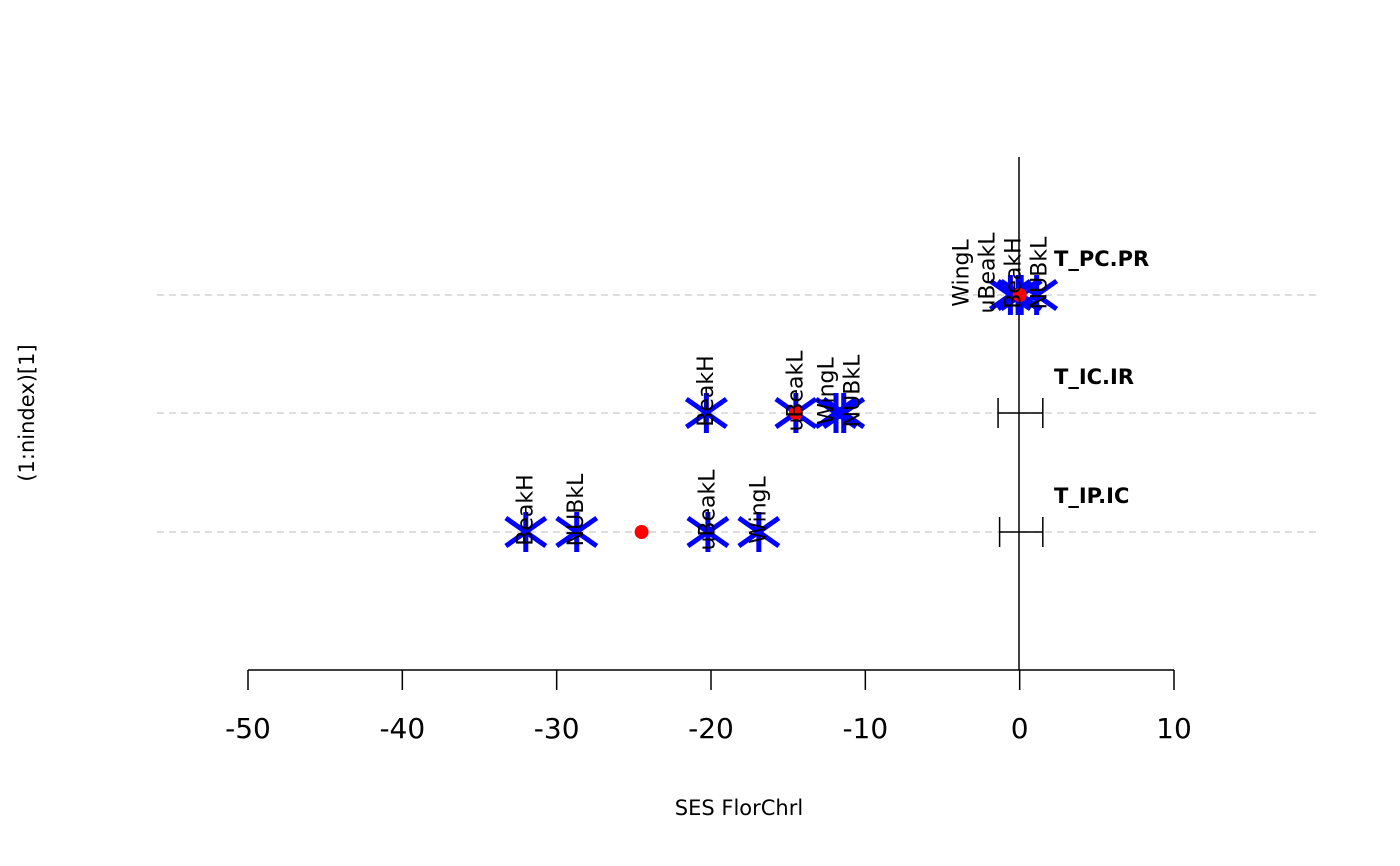 The width and height of the screenshot is (1400, 866). I want to click on x-tick-label: -10, so click(865, 728).